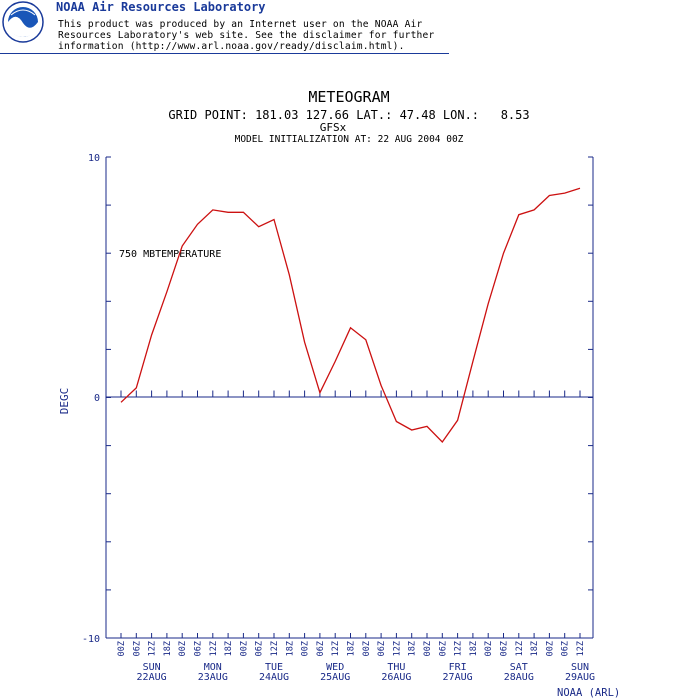 The height and width of the screenshot is (700, 700). Describe the element at coordinates (580, 677) in the screenshot. I see `day-date-label: 29AUG` at that location.